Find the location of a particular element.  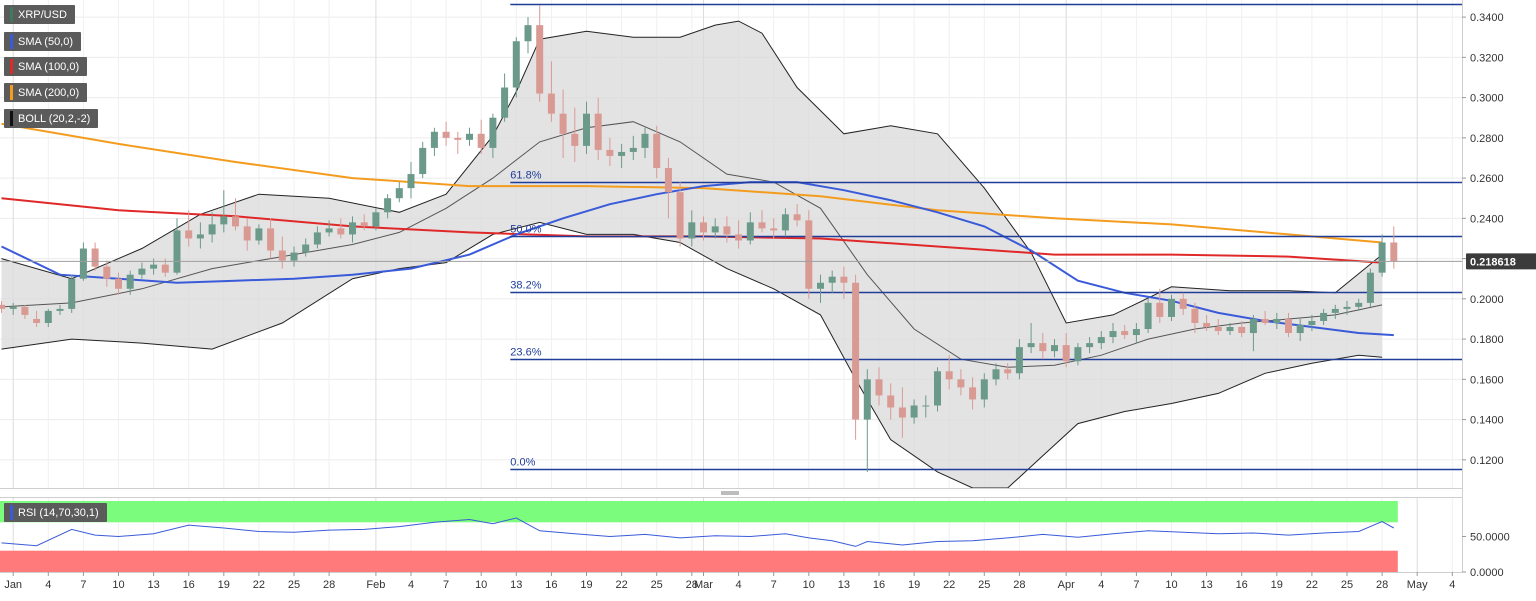

legend-rsi: RSI (14,70,30,1) is located at coordinates (55, 512).